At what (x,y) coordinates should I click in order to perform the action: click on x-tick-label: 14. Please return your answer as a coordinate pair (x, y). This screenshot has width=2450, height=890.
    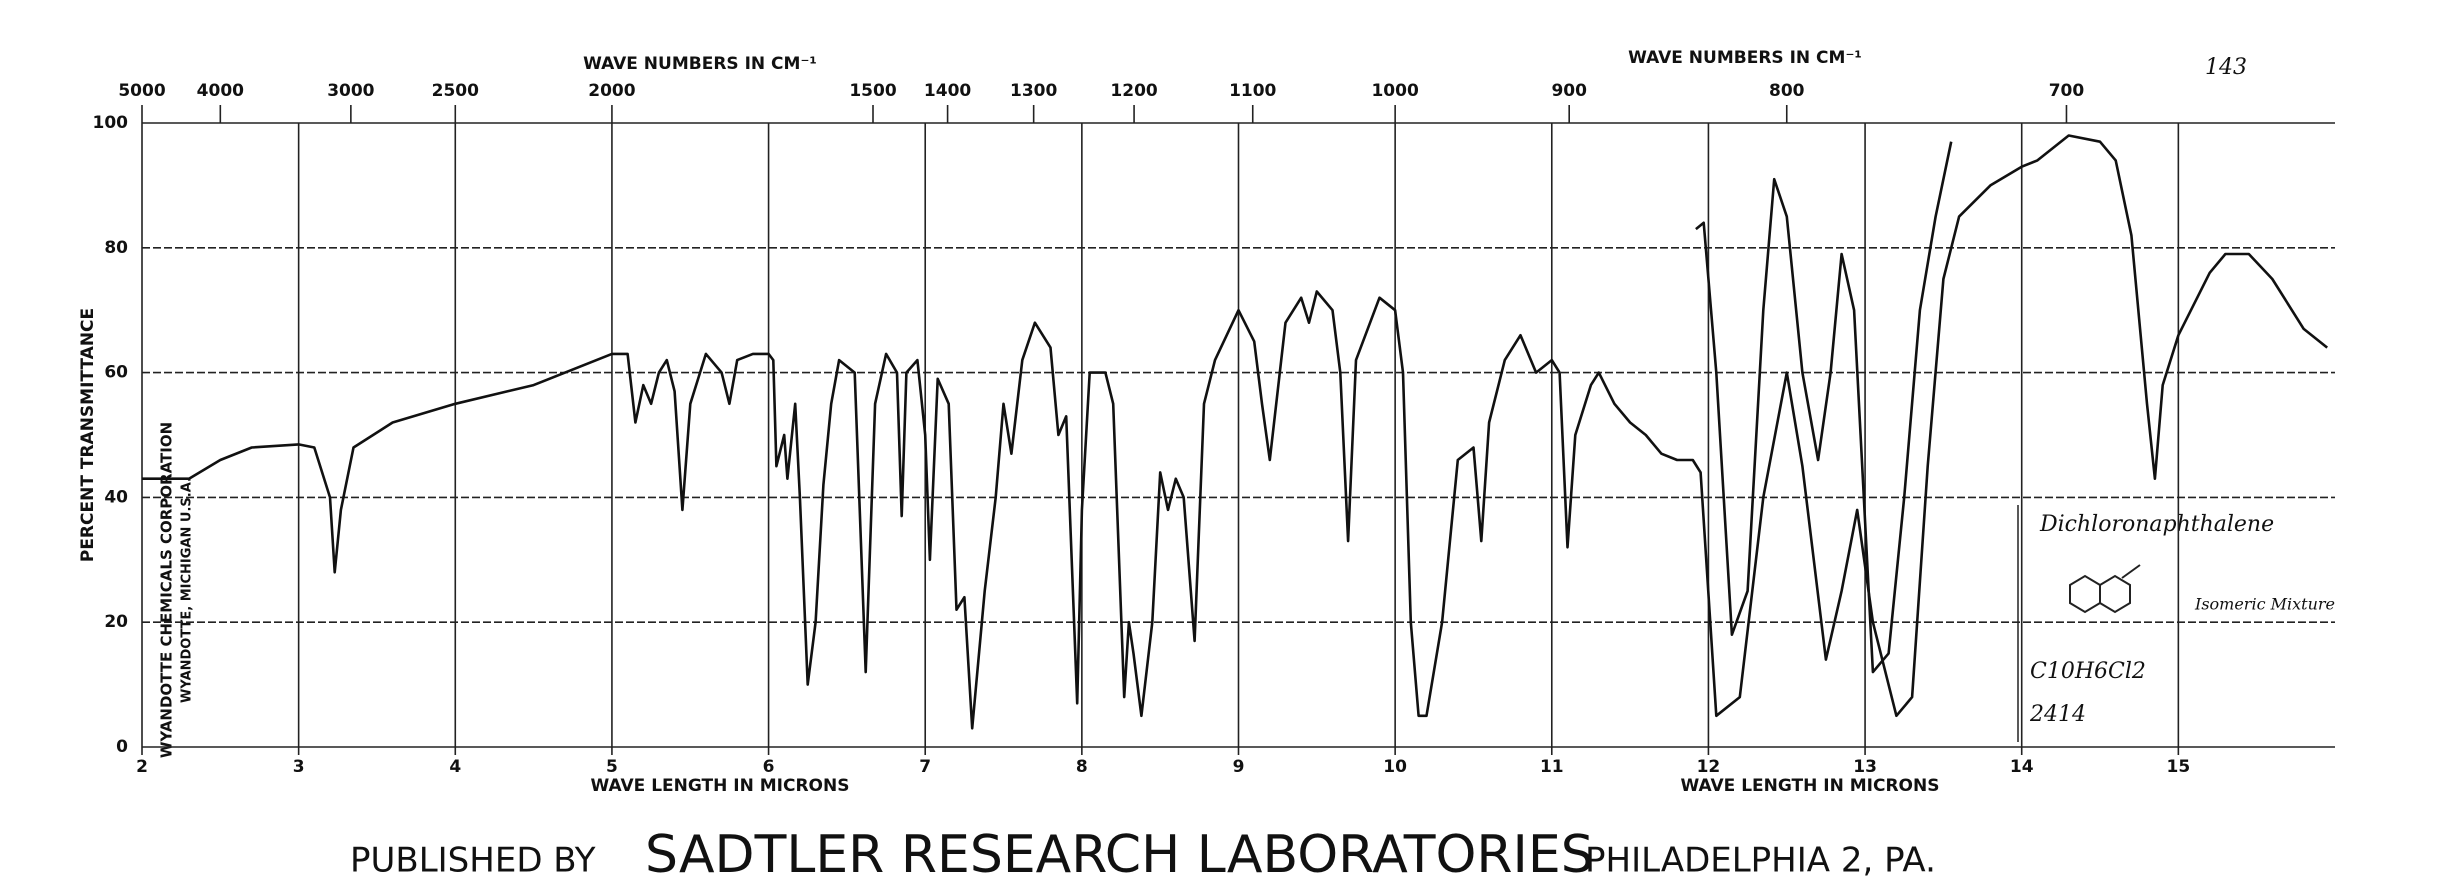
    Looking at the image, I should click on (2022, 767).